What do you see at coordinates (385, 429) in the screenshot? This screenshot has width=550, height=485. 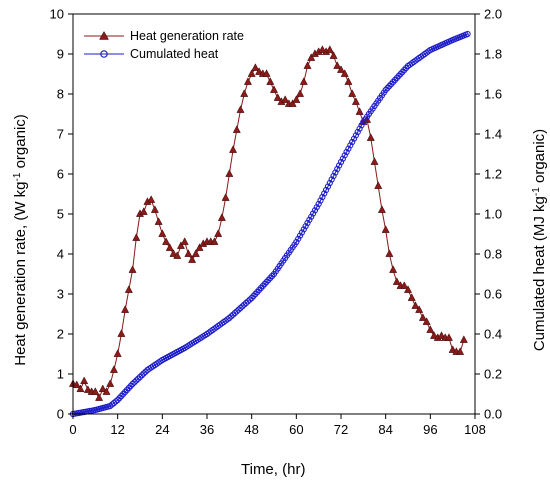 I see `x-tick-label: 84` at bounding box center [385, 429].